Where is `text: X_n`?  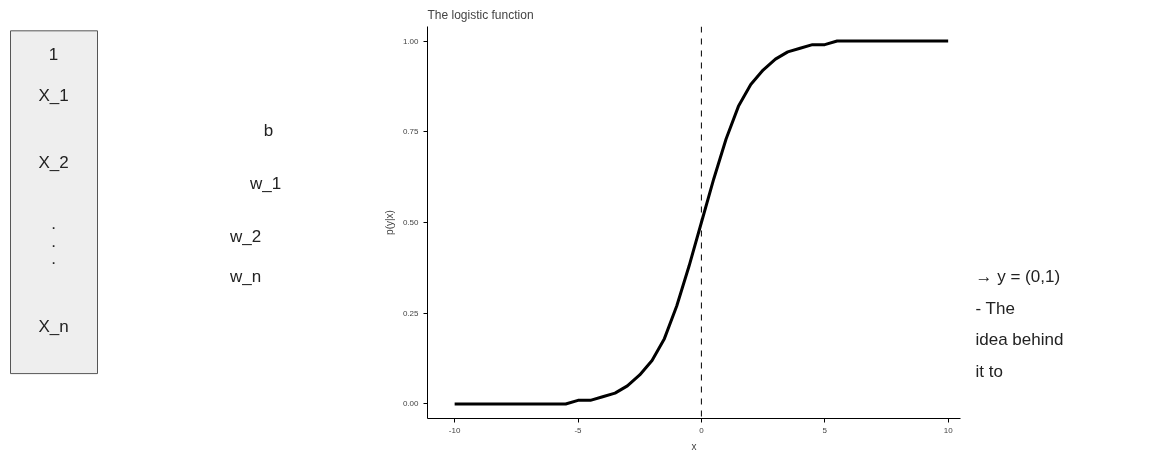
text: X_n is located at coordinates (53, 327).